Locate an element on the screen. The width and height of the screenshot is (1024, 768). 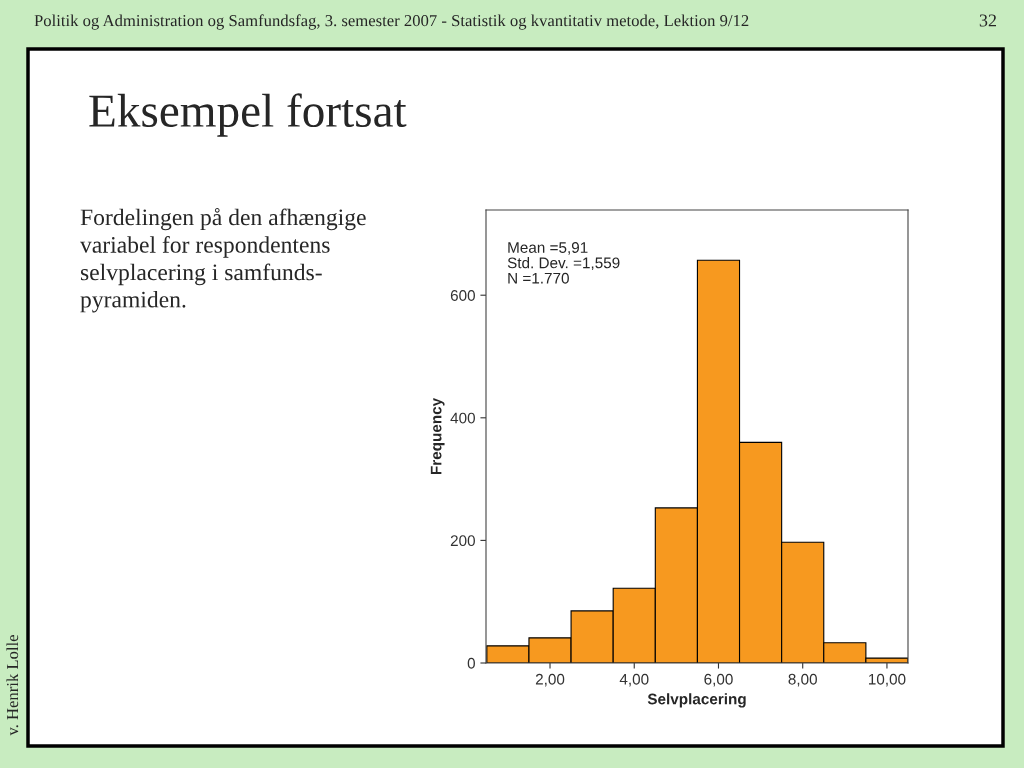
x-tick-label: 6,00 is located at coordinates (718, 680).